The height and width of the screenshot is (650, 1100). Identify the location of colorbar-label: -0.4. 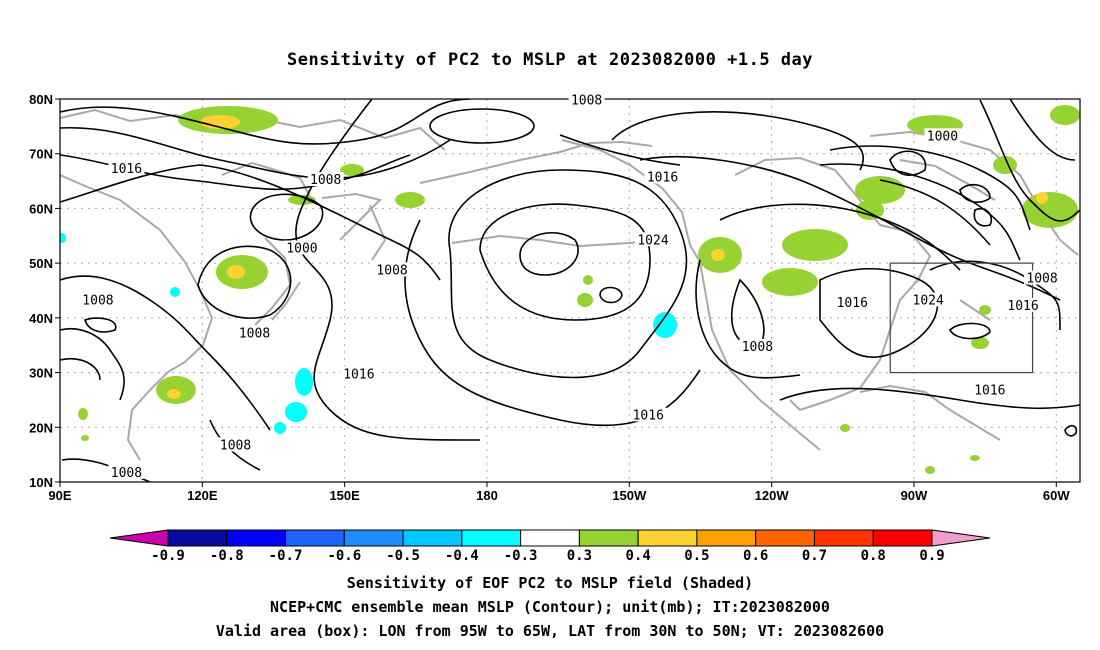
(462, 556).